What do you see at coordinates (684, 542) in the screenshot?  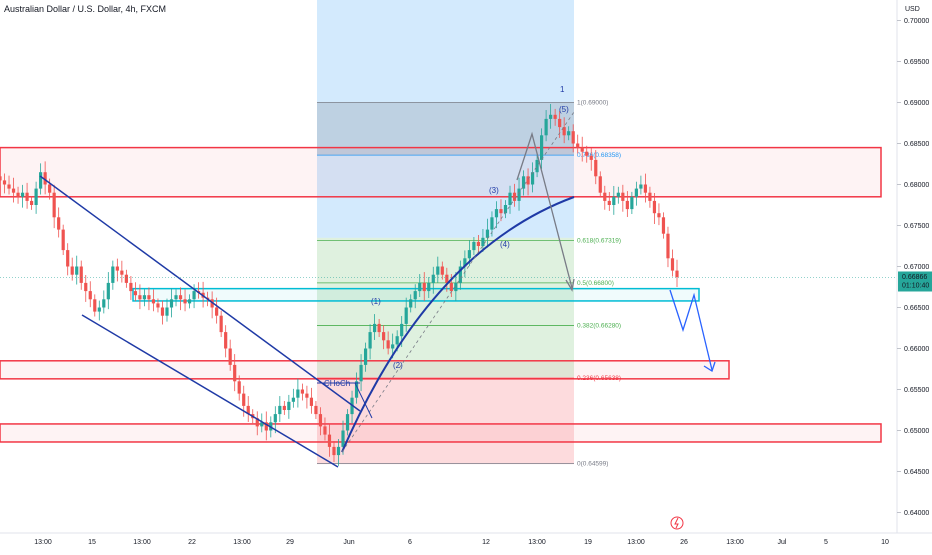 I see `time-tick-label: 26` at bounding box center [684, 542].